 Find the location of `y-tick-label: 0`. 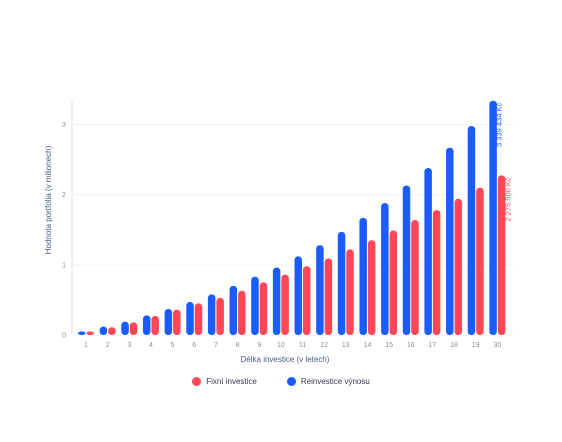

y-tick-label: 0 is located at coordinates (64, 336).